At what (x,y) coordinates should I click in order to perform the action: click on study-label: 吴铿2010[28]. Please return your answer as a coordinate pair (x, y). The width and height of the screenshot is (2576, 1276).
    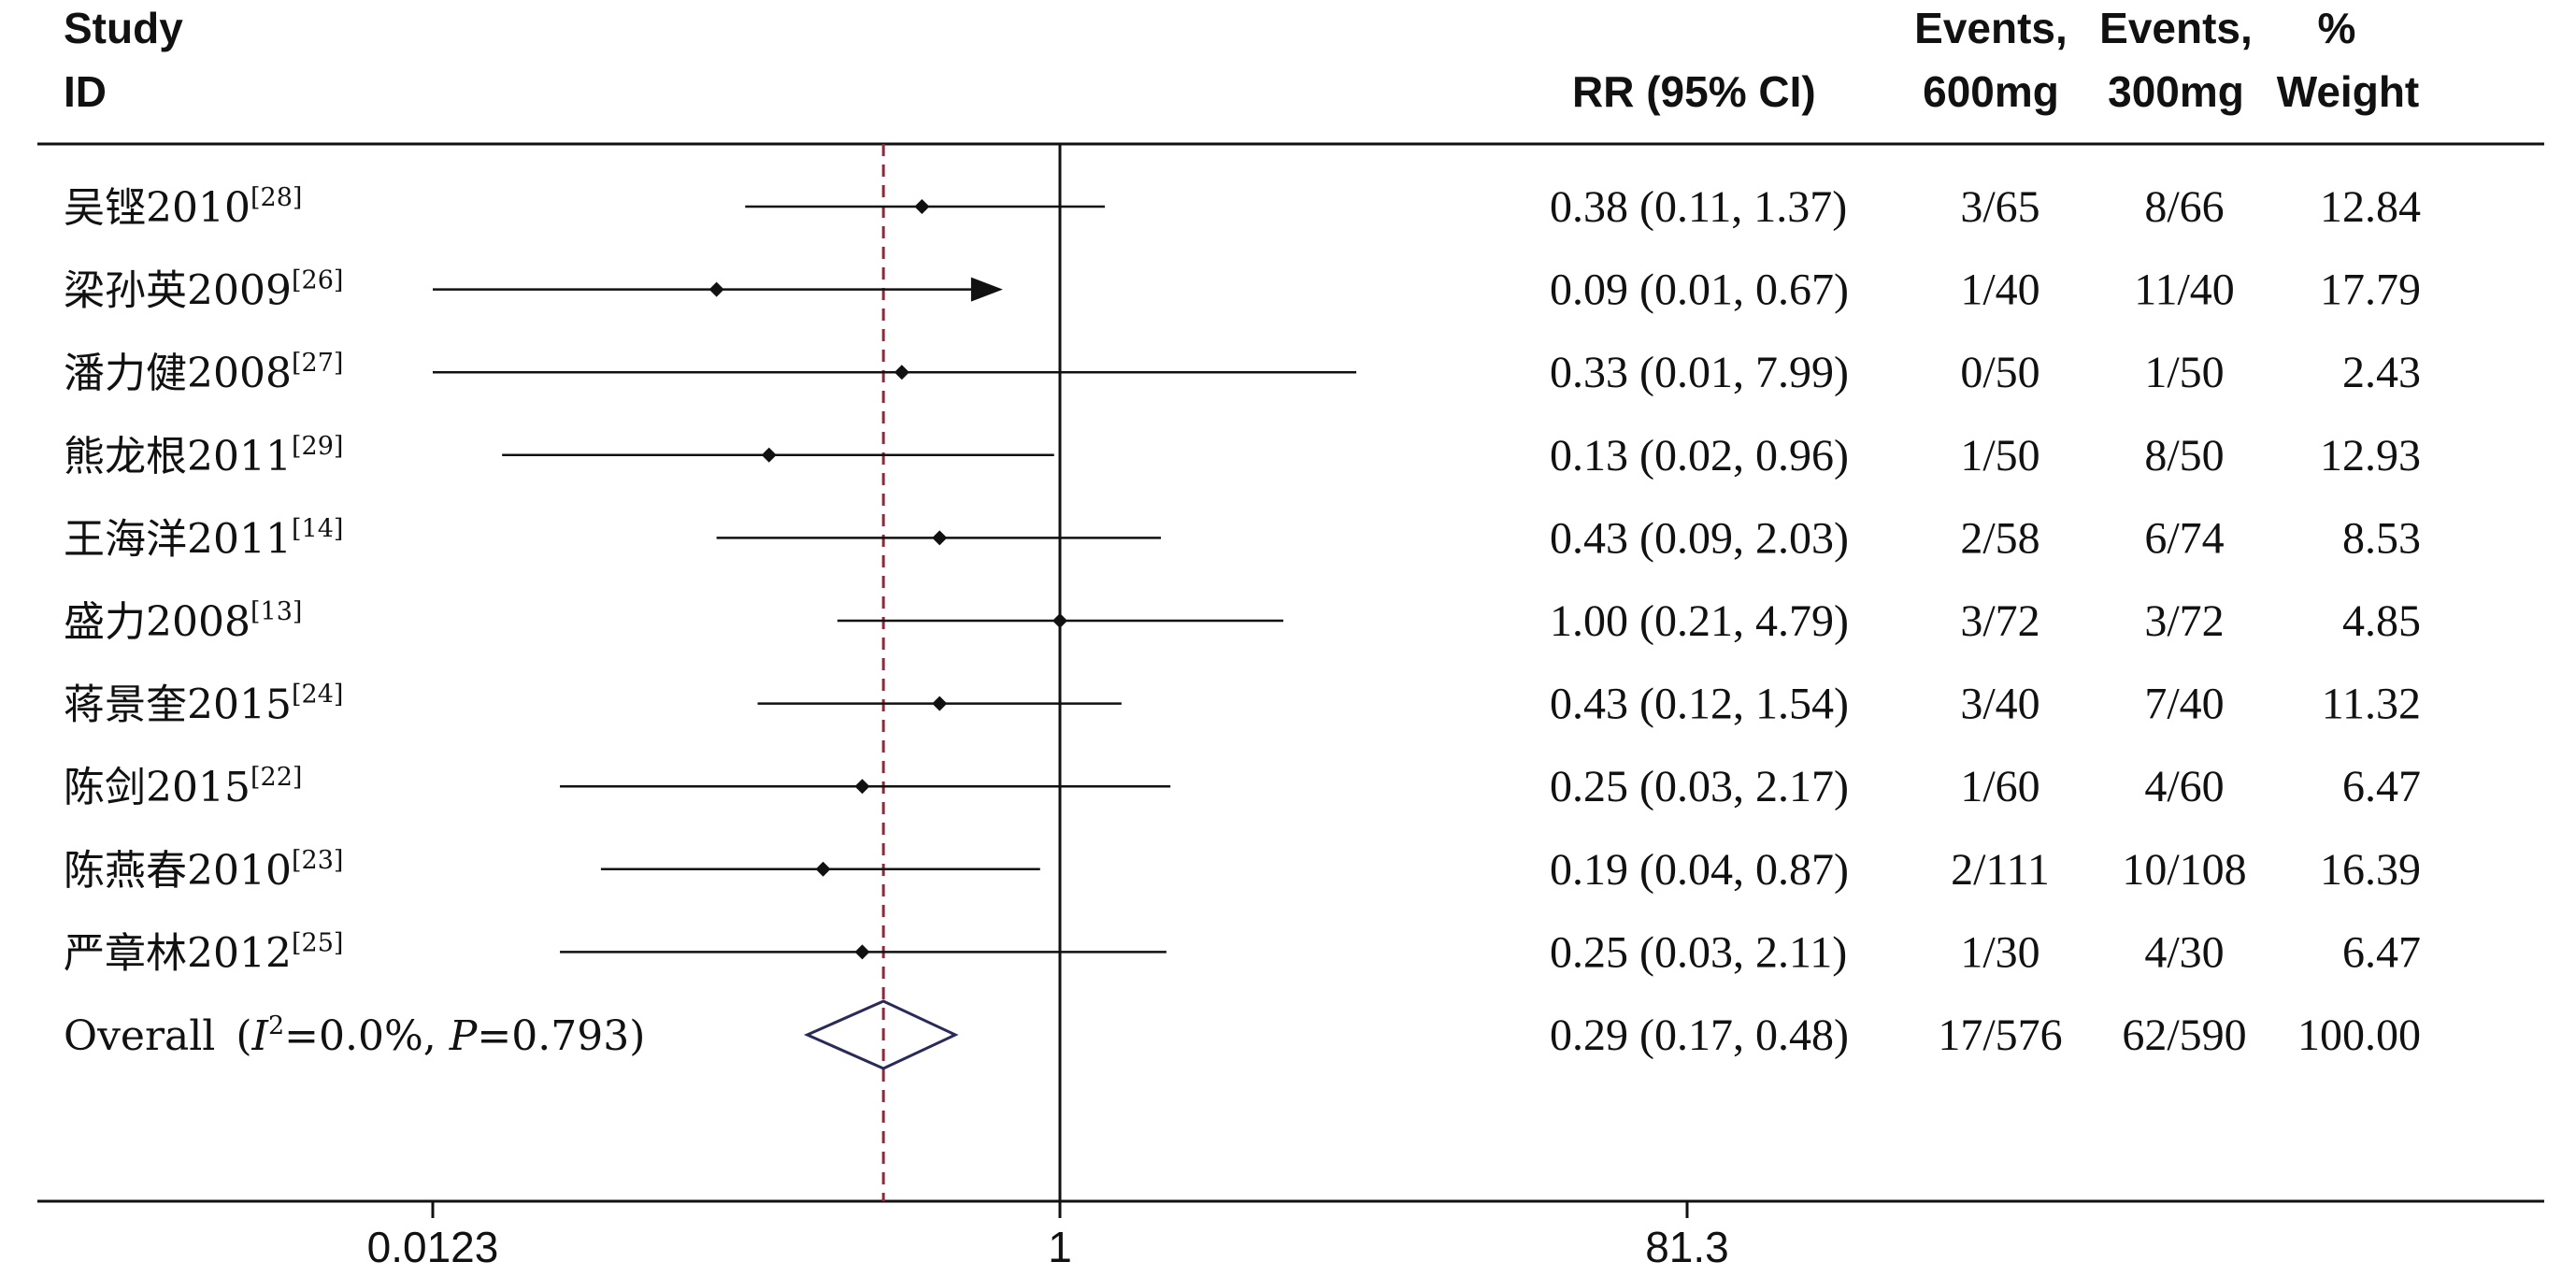
    Looking at the image, I should click on (183, 207).